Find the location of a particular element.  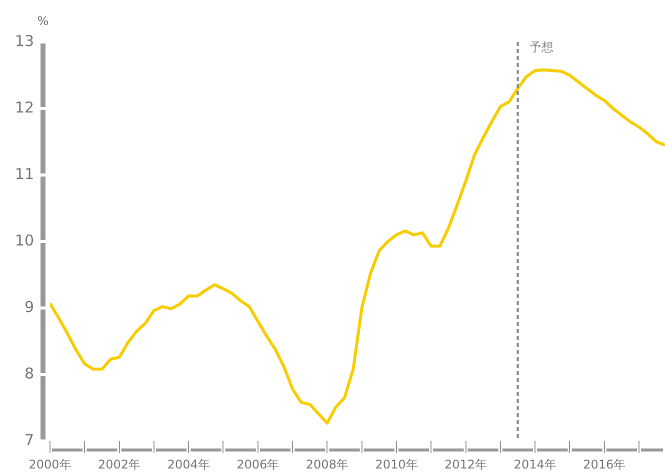

x-tick-label: 2014年 is located at coordinates (535, 464).